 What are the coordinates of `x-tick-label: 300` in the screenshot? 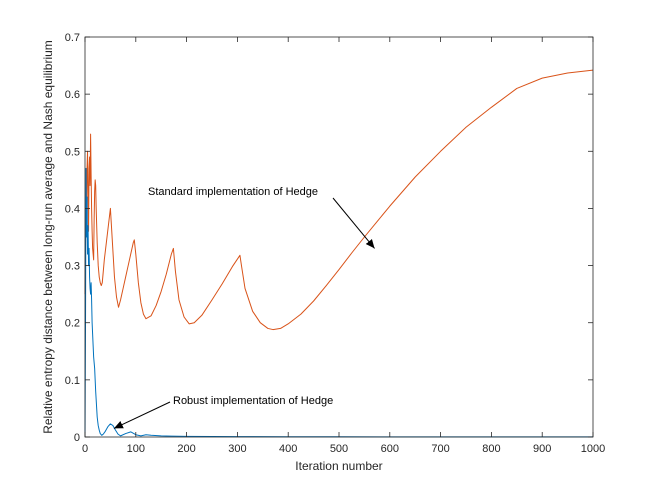 It's located at (237, 449).